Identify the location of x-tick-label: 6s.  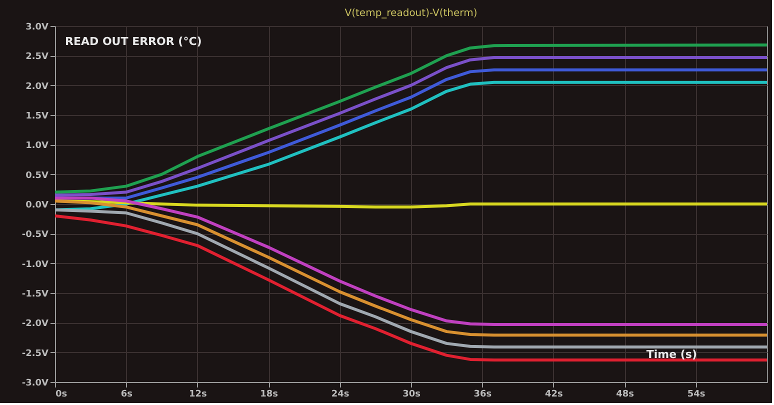
(126, 395).